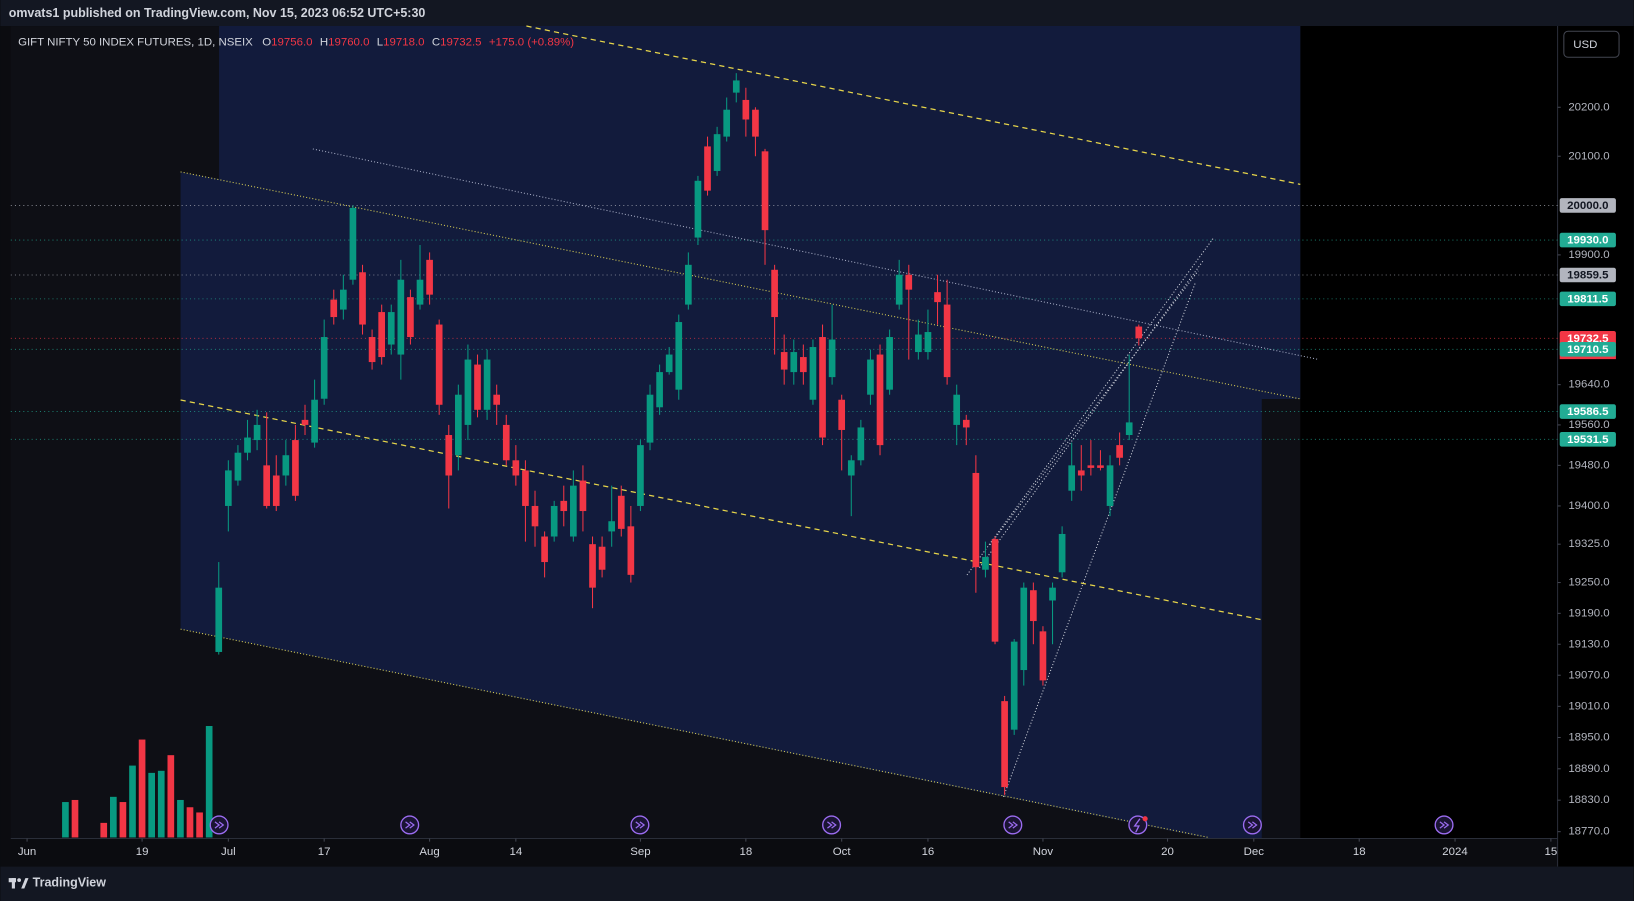  Describe the element at coordinates (266, 43) in the screenshot. I see `ohlc-key: O` at that location.